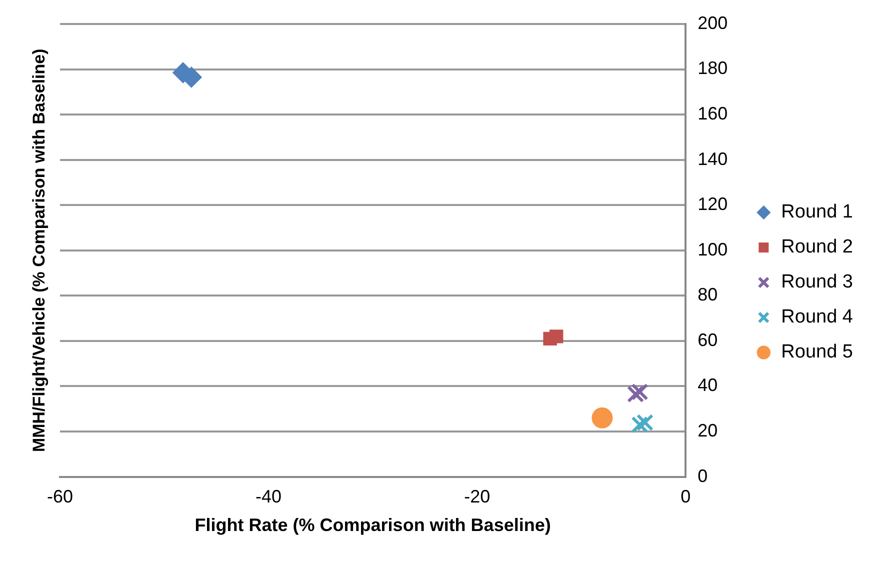 Image resolution: width=873 pixels, height=561 pixels. Describe the element at coordinates (708, 294) in the screenshot. I see `y-tick-label: 80` at that location.